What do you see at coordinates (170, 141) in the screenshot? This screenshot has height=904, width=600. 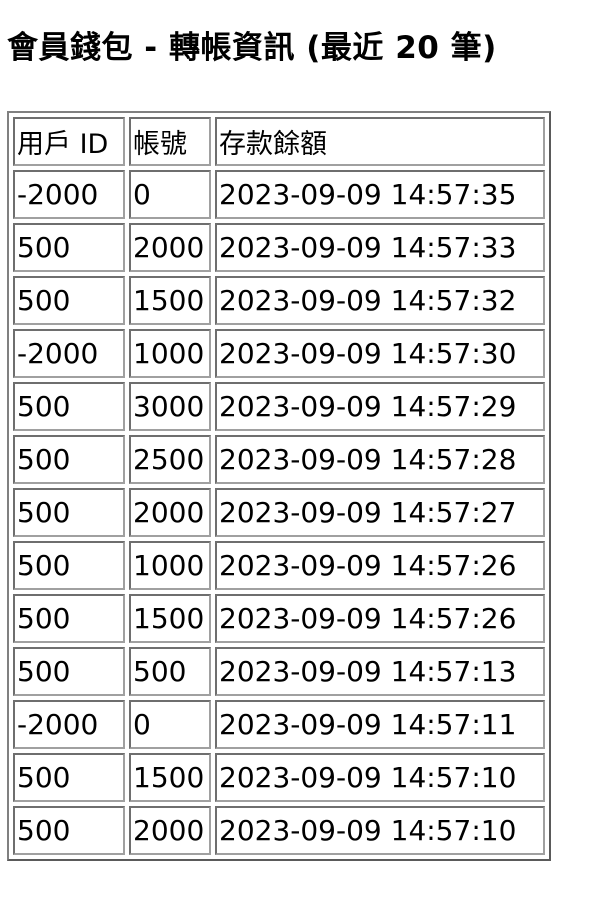 I see `column-header-account: 帳號` at bounding box center [170, 141].